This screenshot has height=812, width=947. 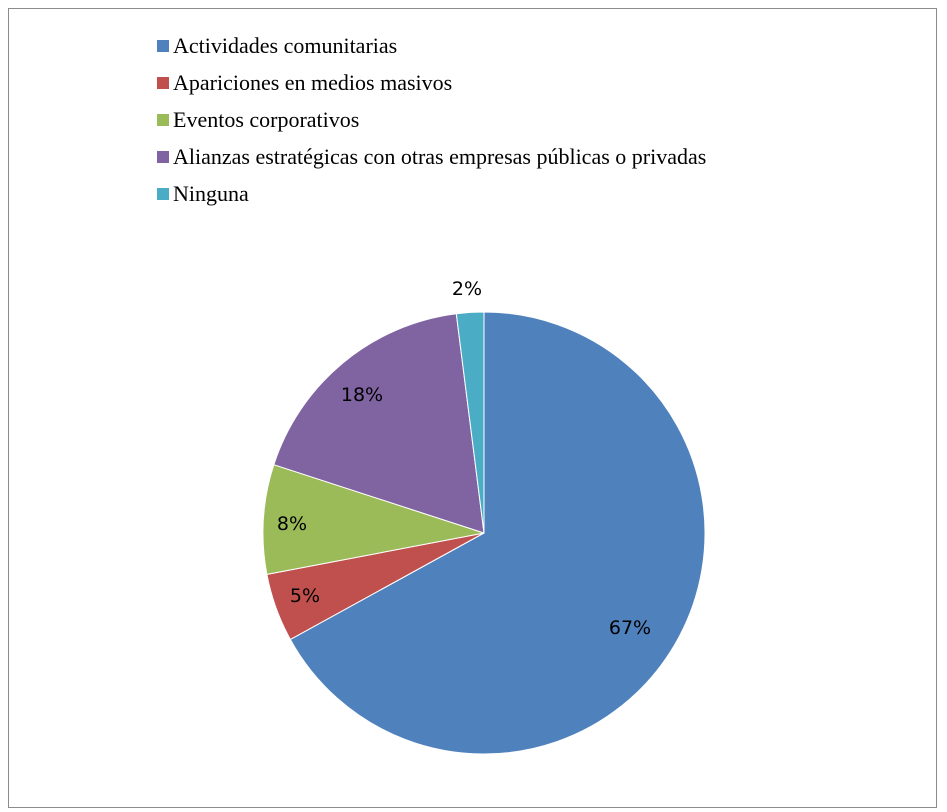 I want to click on pie-data-label: 18%, so click(x=362, y=395).